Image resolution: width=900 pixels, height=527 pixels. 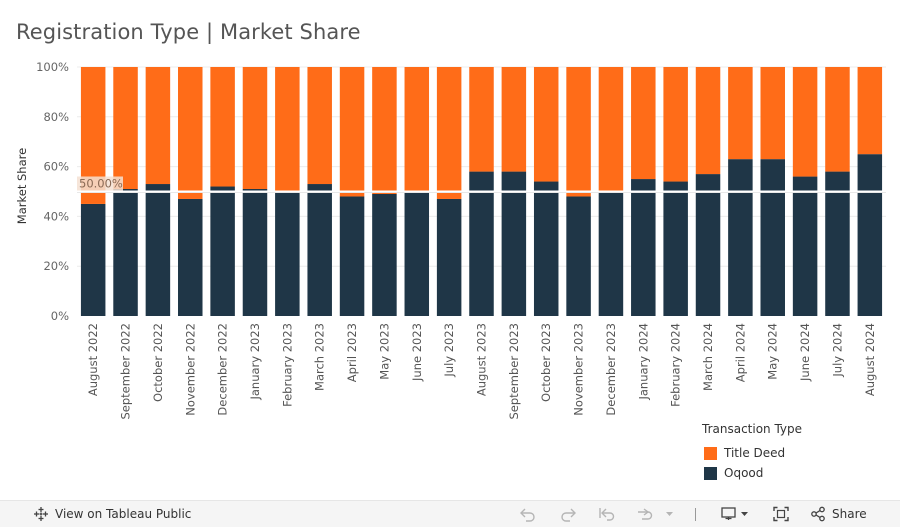 What do you see at coordinates (188, 32) in the screenshot?
I see `chart-title: Registration Type | Market Share` at bounding box center [188, 32].